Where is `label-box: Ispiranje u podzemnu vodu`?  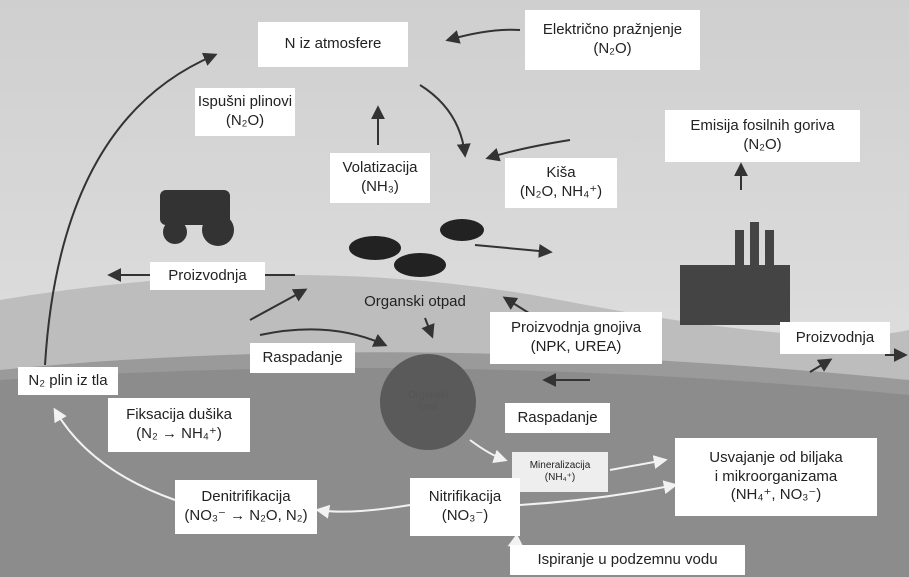
label-box: Ispiranje u podzemnu vodu is located at coordinates (627, 560).